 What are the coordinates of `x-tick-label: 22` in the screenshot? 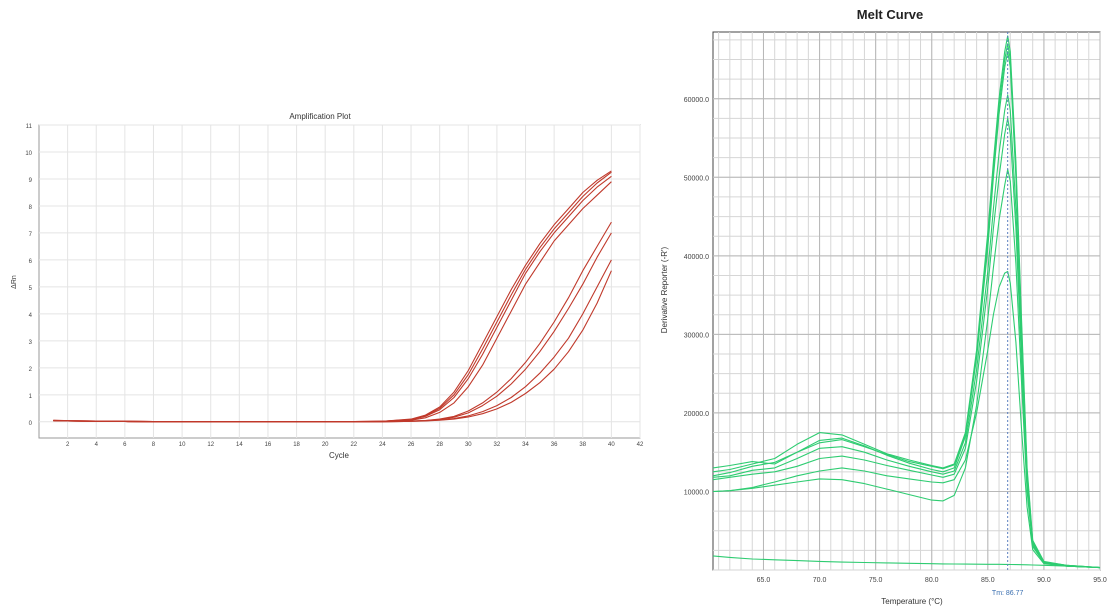 It's located at (353, 445).